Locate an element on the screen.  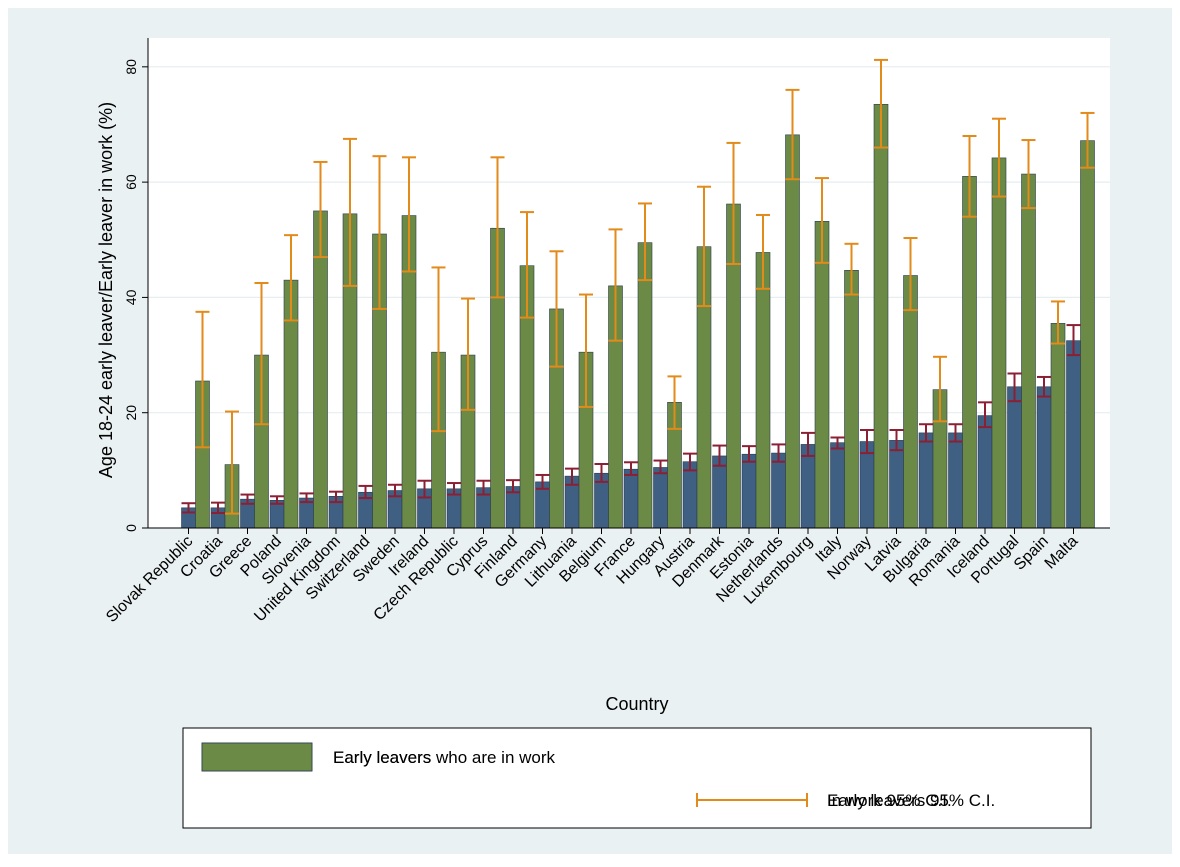
legend-box is located at coordinates (637, 778).